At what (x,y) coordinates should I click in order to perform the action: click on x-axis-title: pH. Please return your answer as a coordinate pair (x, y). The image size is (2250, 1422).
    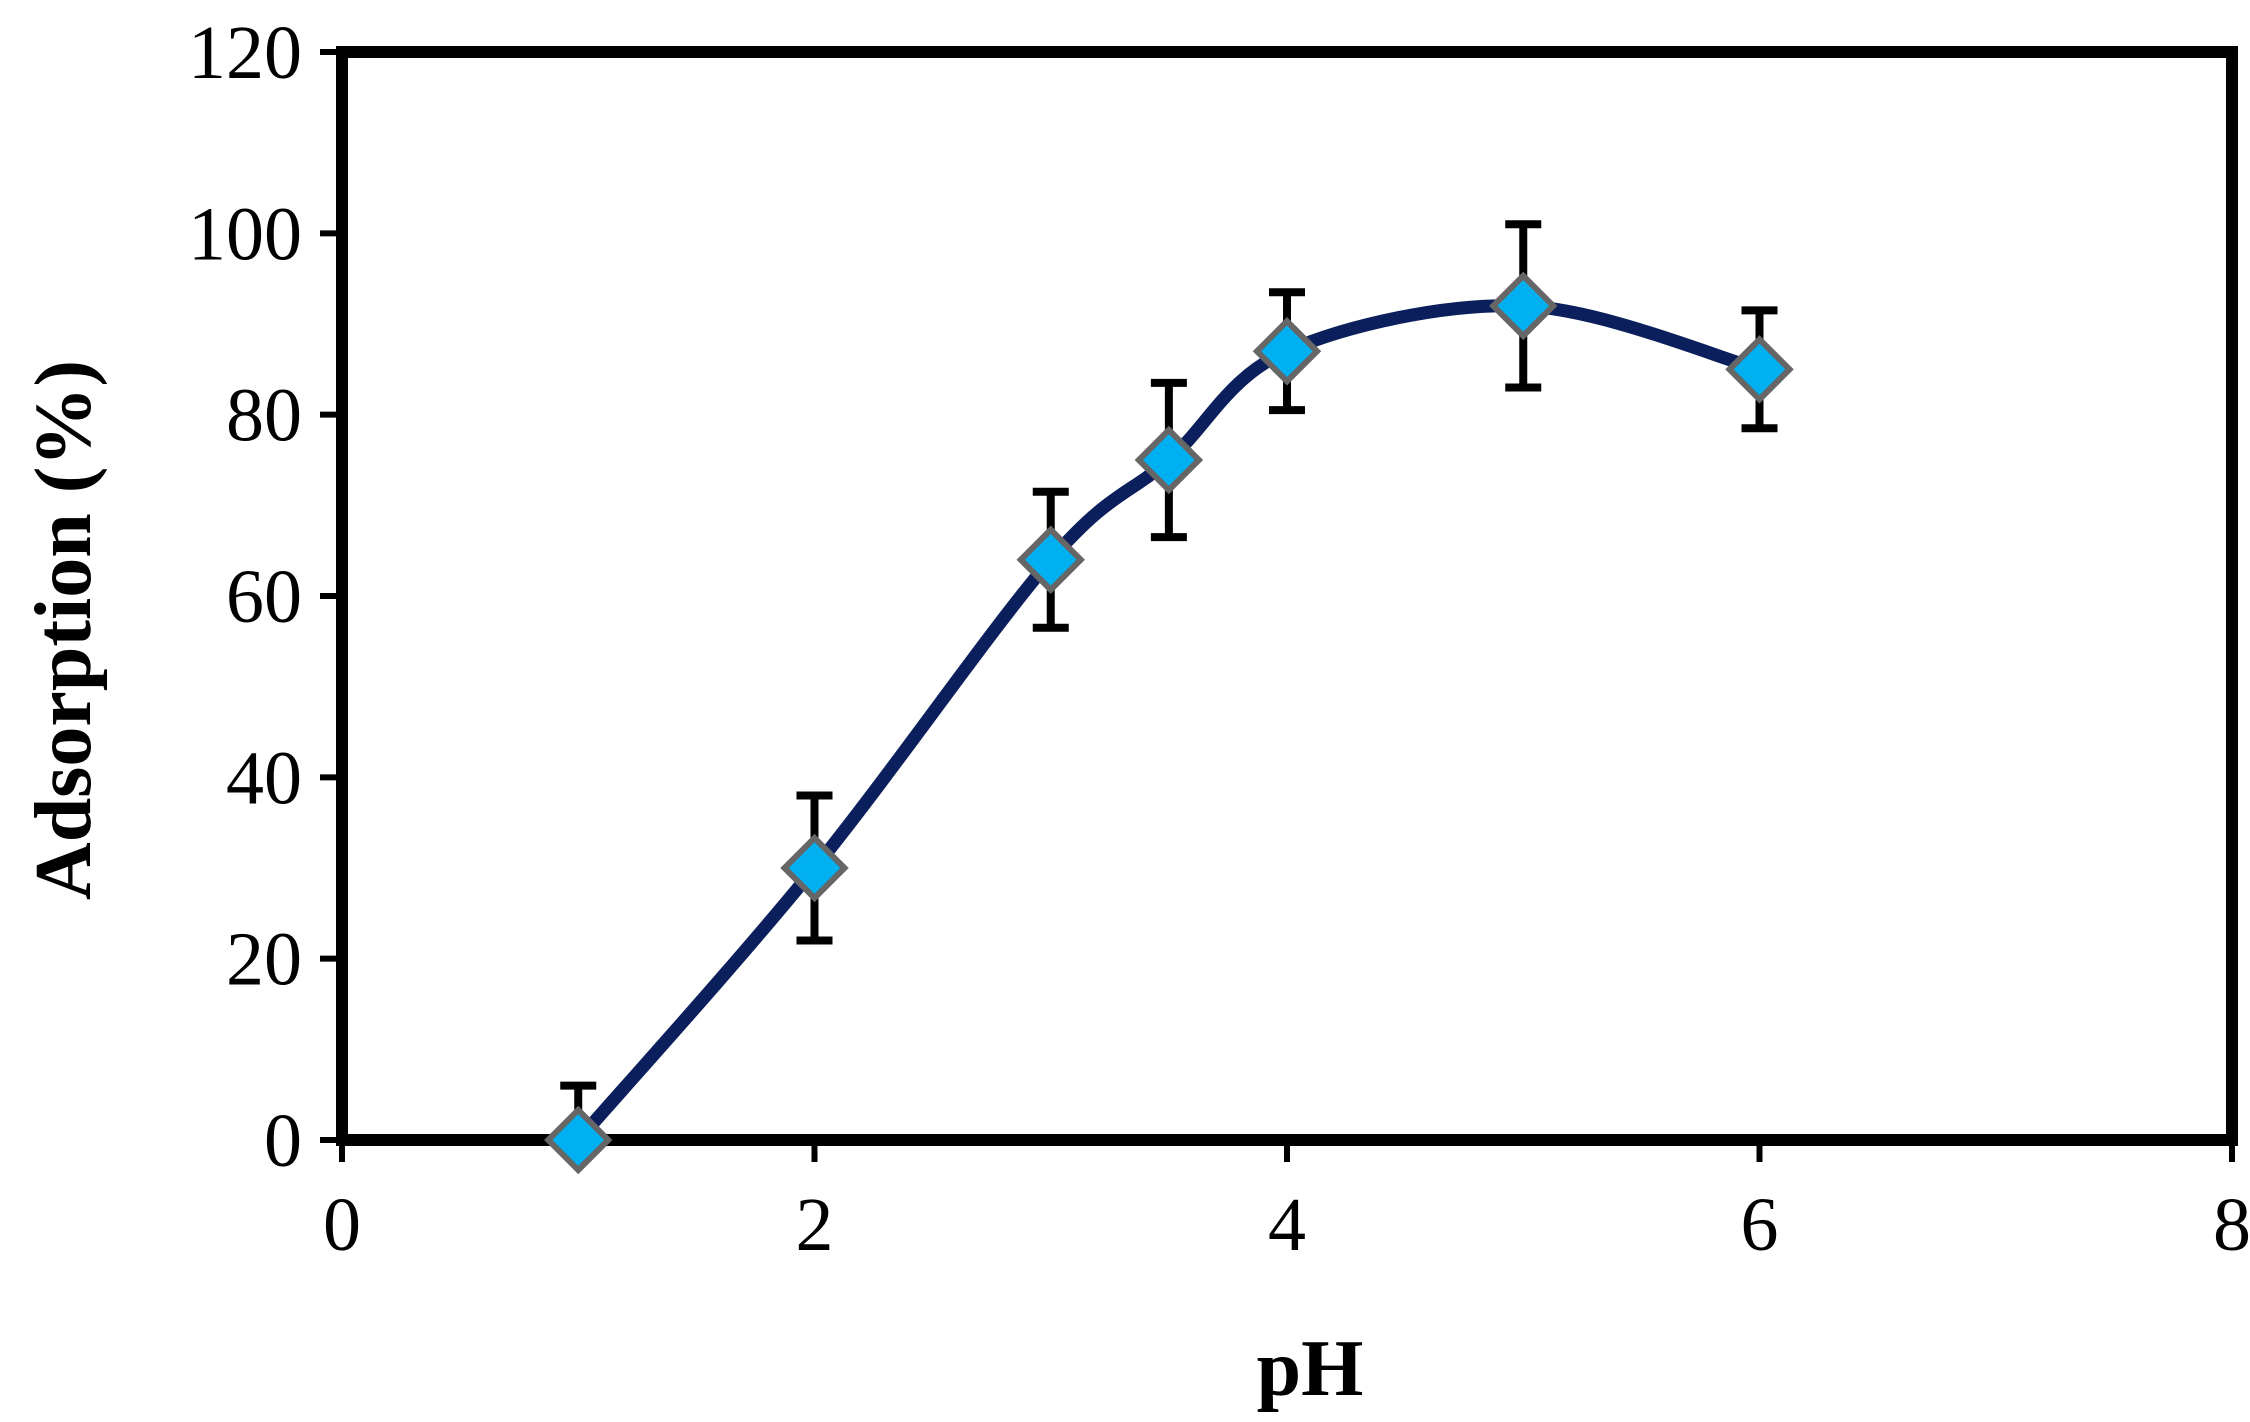
    Looking at the image, I should click on (1310, 1369).